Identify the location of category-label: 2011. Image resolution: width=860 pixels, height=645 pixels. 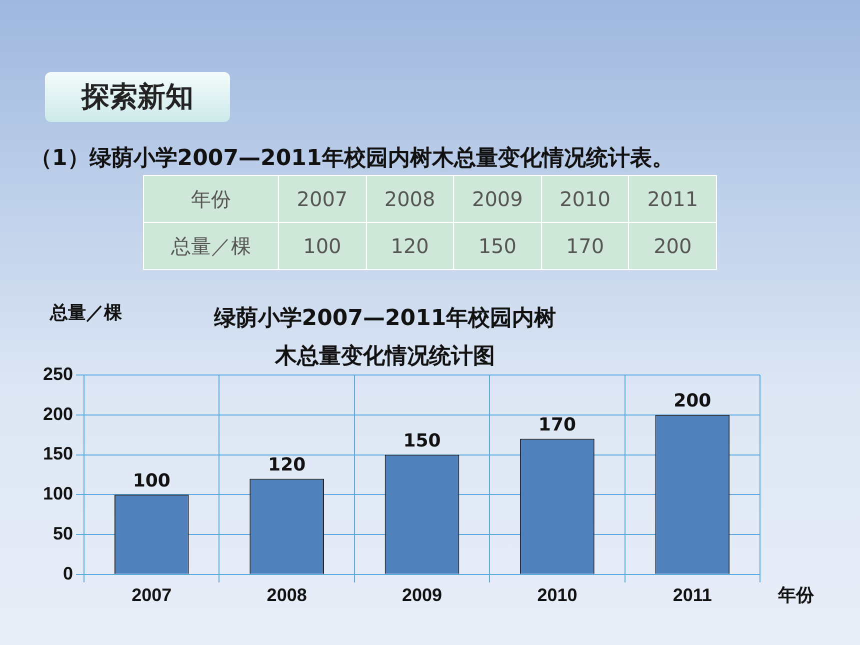
(672, 199).